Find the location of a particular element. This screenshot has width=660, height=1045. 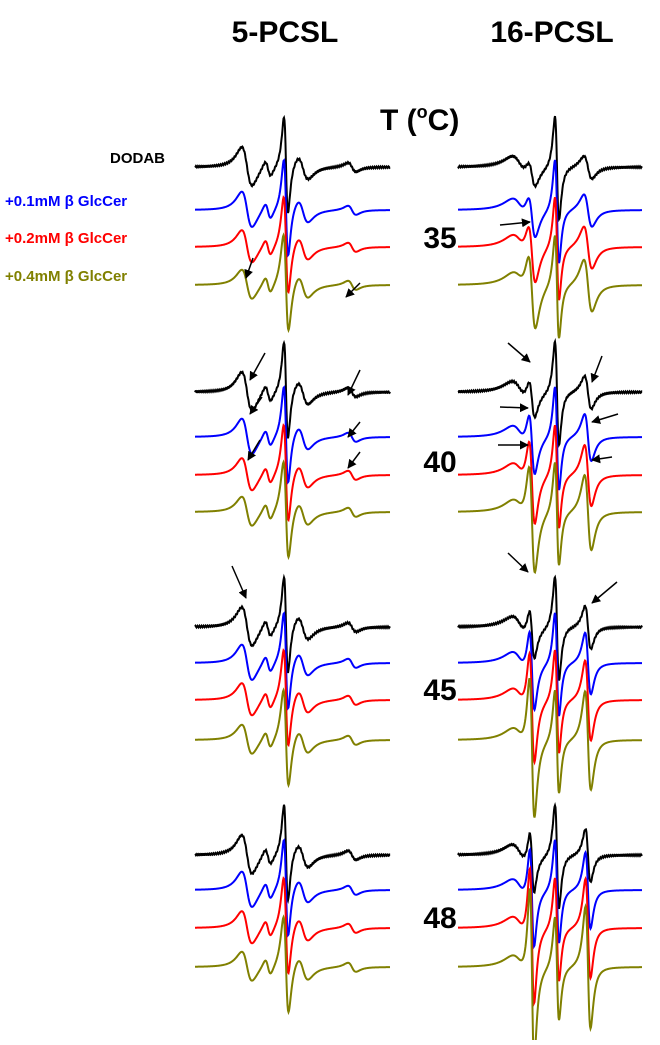

column-title: 5-PCSL is located at coordinates (285, 32).